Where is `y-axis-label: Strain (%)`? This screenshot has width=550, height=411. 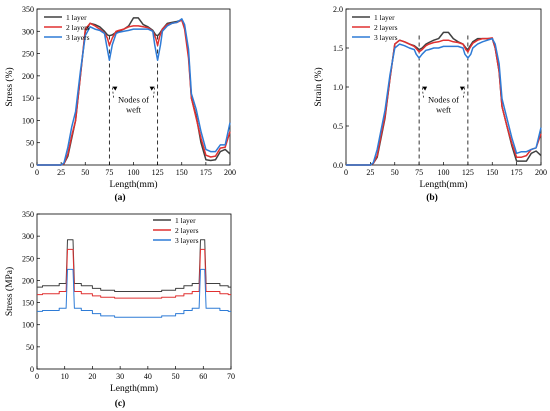
y-axis-label: Strain (%) is located at coordinates (318, 86).